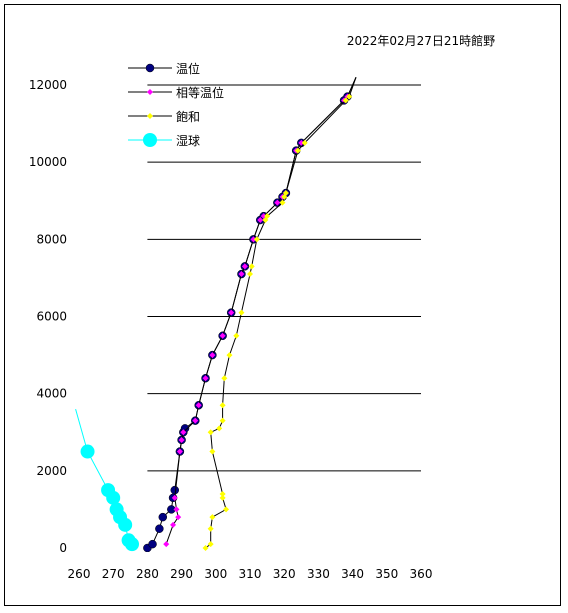  Describe the element at coordinates (147, 574) in the screenshot. I see `x-tick-label: 280` at that location.